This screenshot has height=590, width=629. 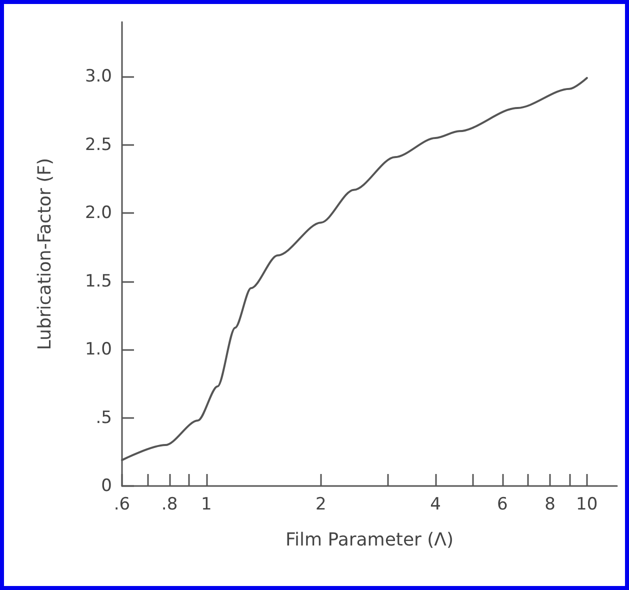 What do you see at coordinates (104, 418) in the screenshot?
I see `y-tick-label: .5` at bounding box center [104, 418].